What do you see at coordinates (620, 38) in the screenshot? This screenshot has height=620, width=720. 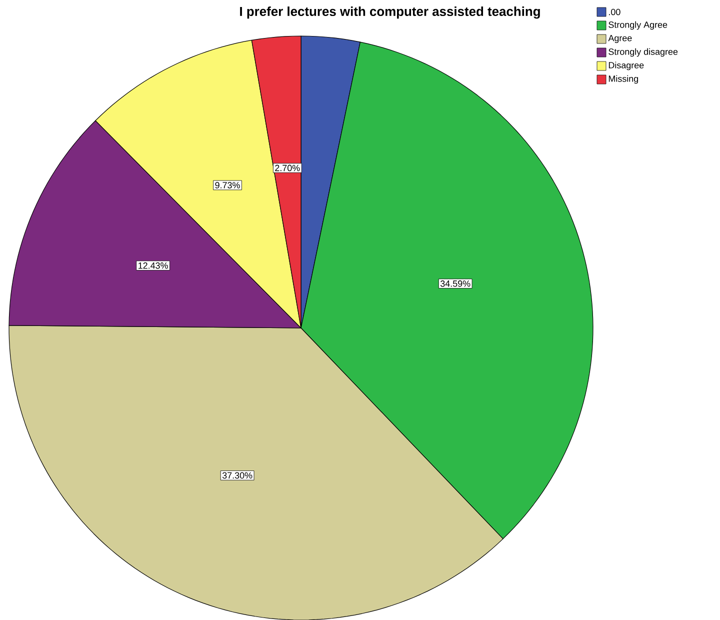 I see `legend-label: Agree` at bounding box center [620, 38].